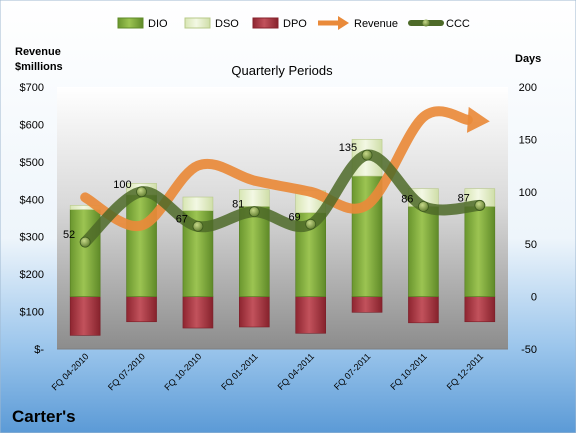 Image resolution: width=576 pixels, height=433 pixels. I want to click on legend-label-dpo: DPO, so click(295, 24).